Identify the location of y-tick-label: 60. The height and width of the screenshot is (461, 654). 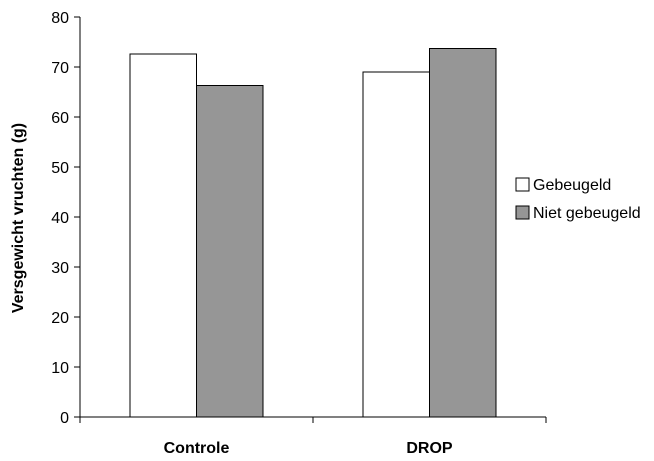
(60, 118).